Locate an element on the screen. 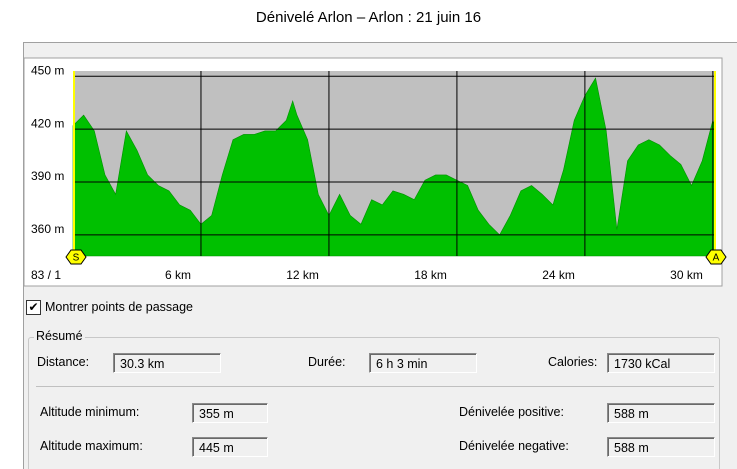 The image size is (737, 469). end-marker: A is located at coordinates (716, 258).